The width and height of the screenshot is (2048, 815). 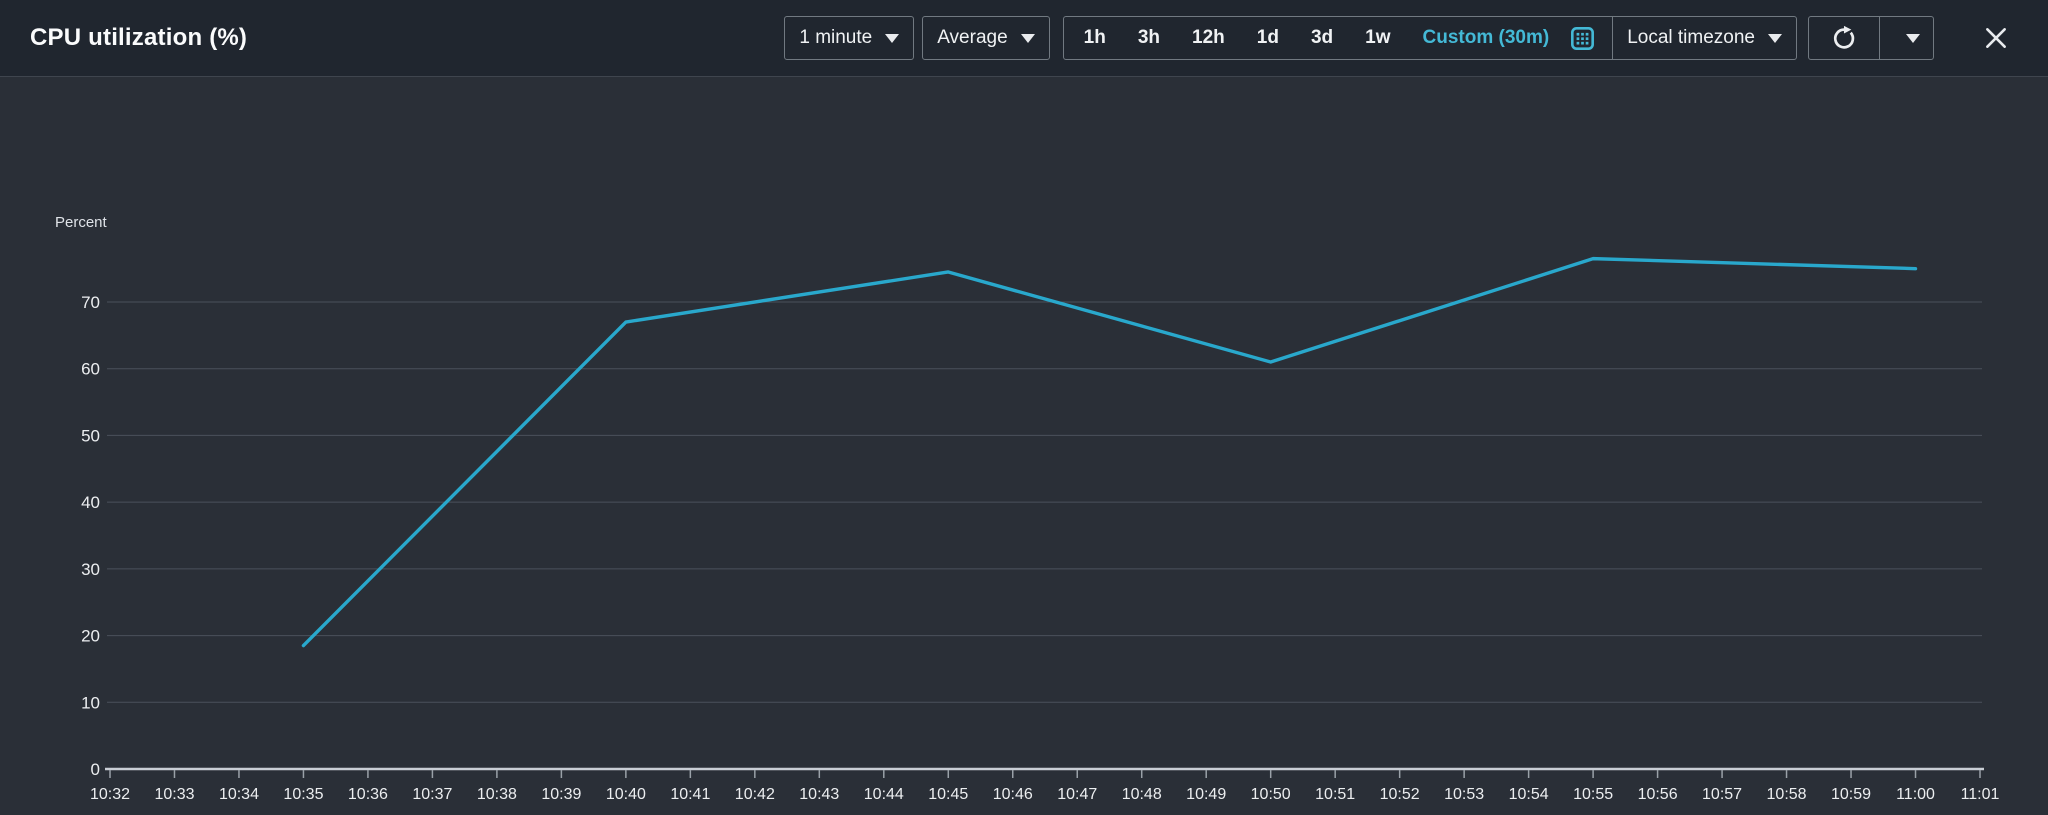 What do you see at coordinates (1583, 38) in the screenshot?
I see `calendar-icon` at bounding box center [1583, 38].